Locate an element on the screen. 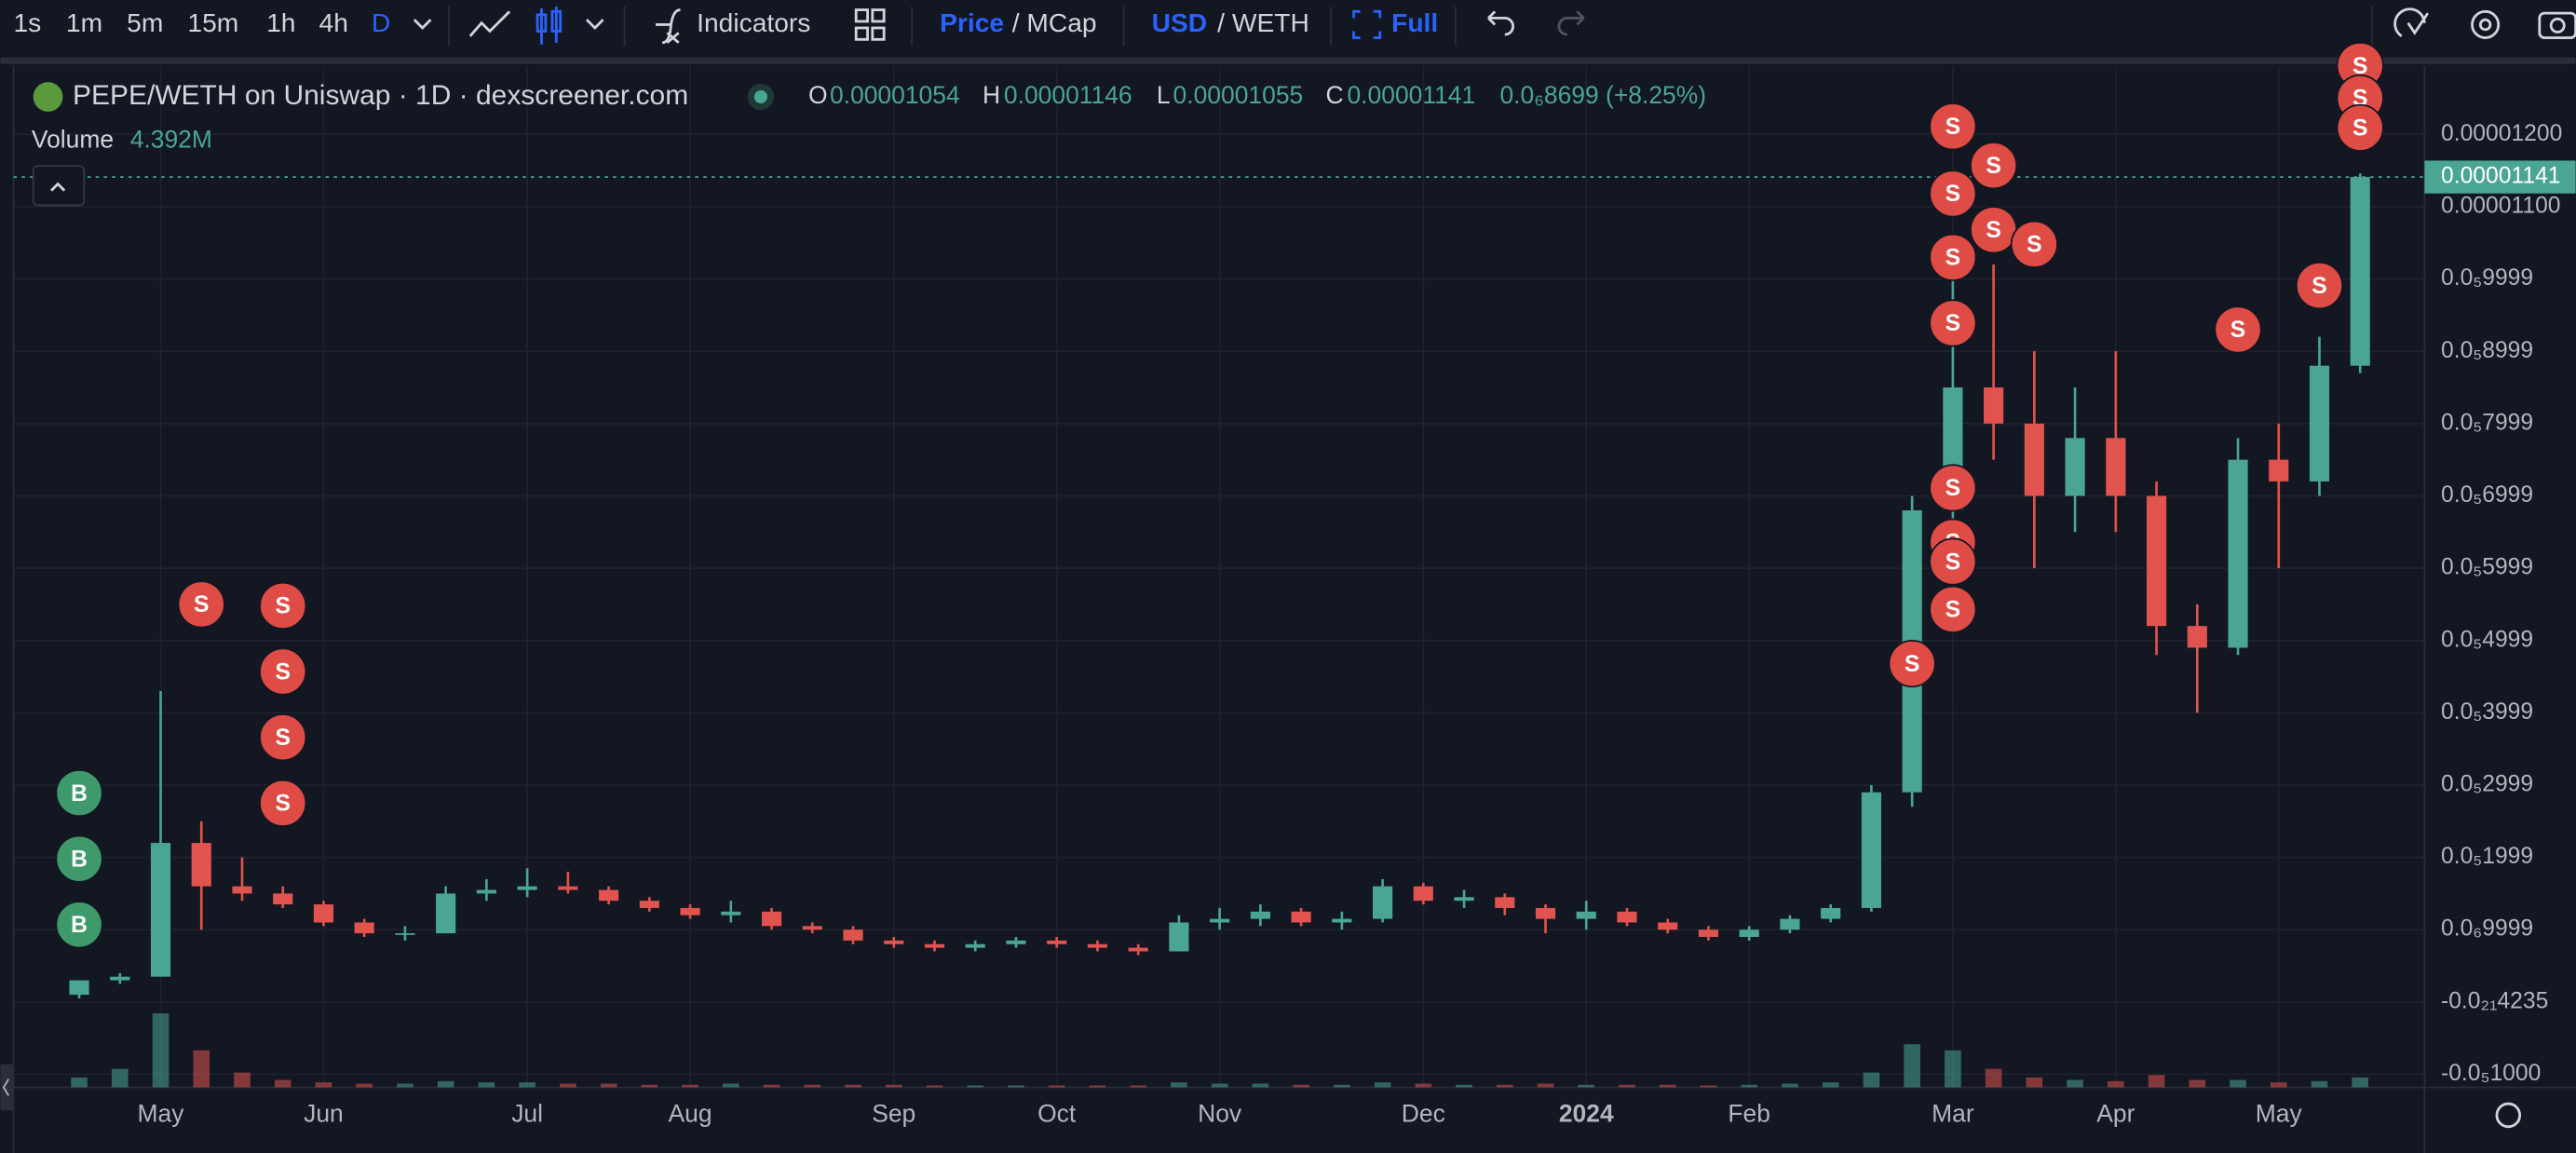 This screenshot has height=1153, width=2576. interval: 4h is located at coordinates (333, 22).